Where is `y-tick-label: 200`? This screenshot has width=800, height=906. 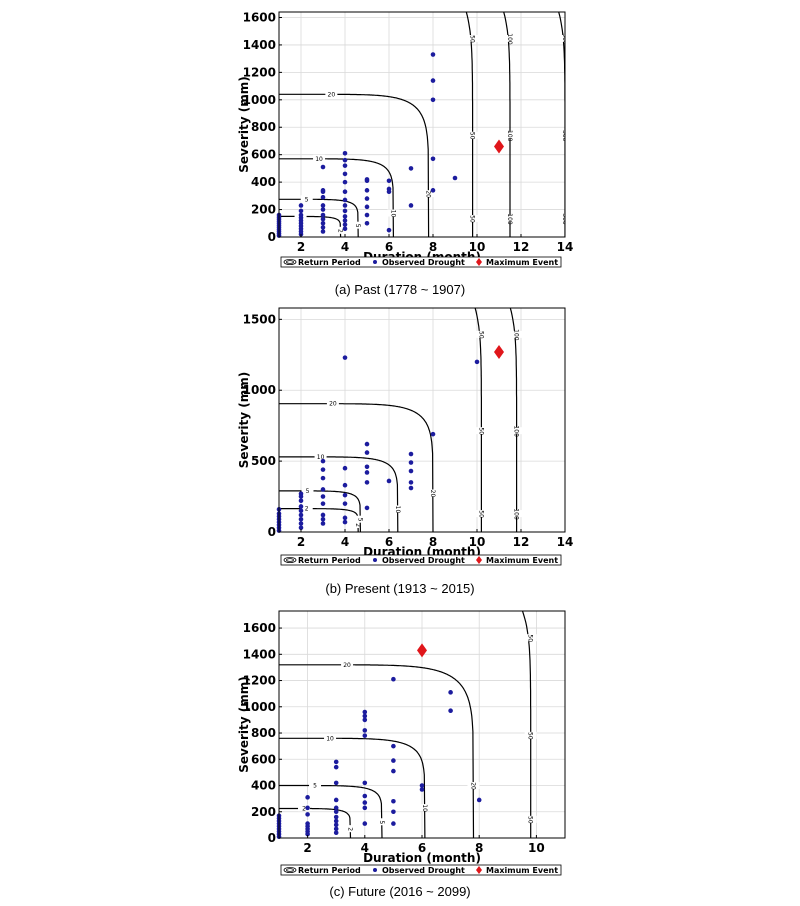
y-tick-label: 200 is located at coordinates (263, 210).